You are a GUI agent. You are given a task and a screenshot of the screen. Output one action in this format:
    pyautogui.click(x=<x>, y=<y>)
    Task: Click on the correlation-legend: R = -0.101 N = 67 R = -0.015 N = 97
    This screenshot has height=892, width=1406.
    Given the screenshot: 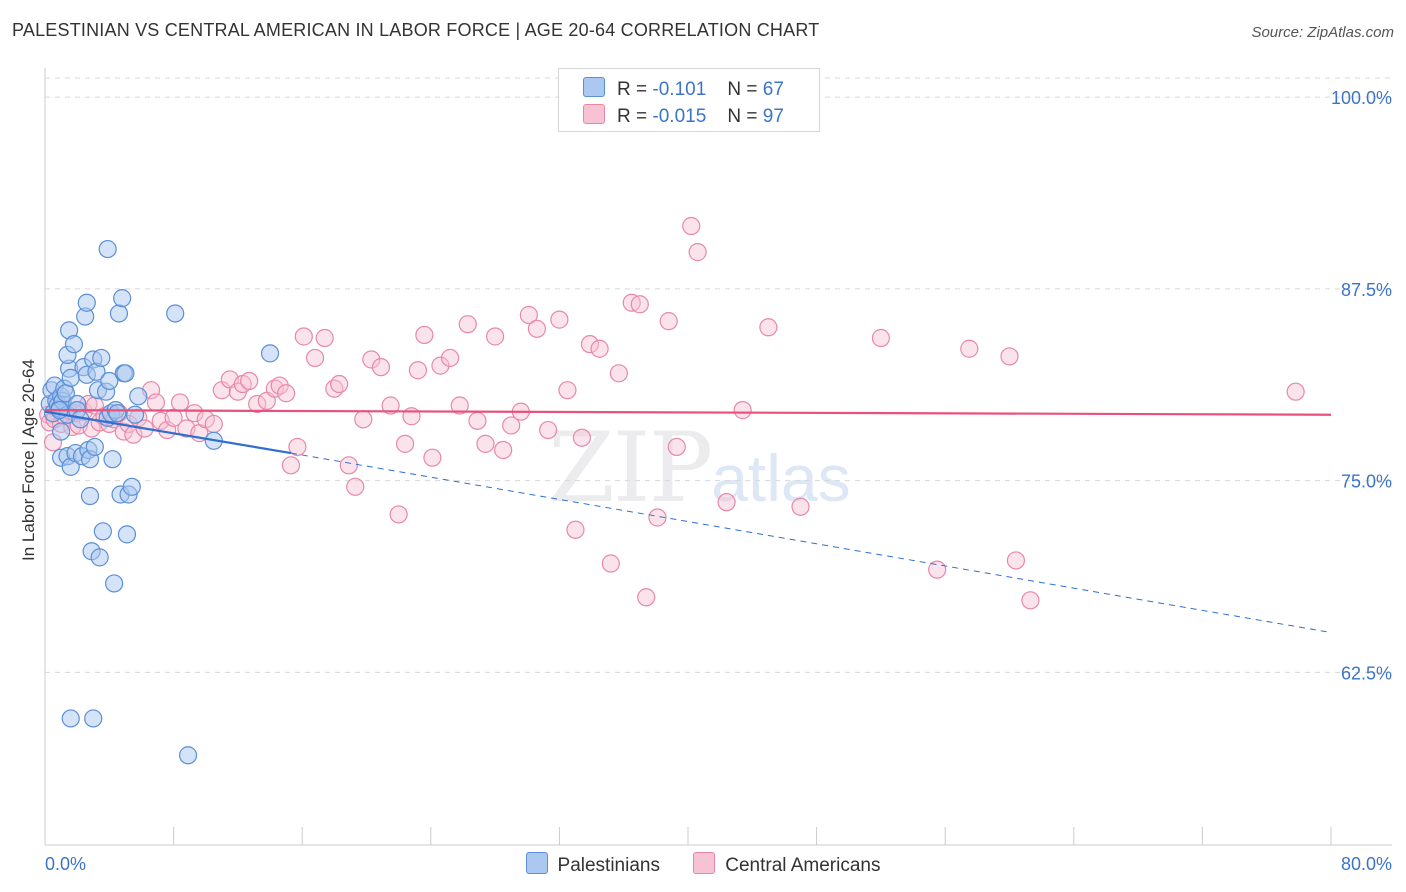 What is the action you would take?
    pyautogui.click(x=689, y=100)
    